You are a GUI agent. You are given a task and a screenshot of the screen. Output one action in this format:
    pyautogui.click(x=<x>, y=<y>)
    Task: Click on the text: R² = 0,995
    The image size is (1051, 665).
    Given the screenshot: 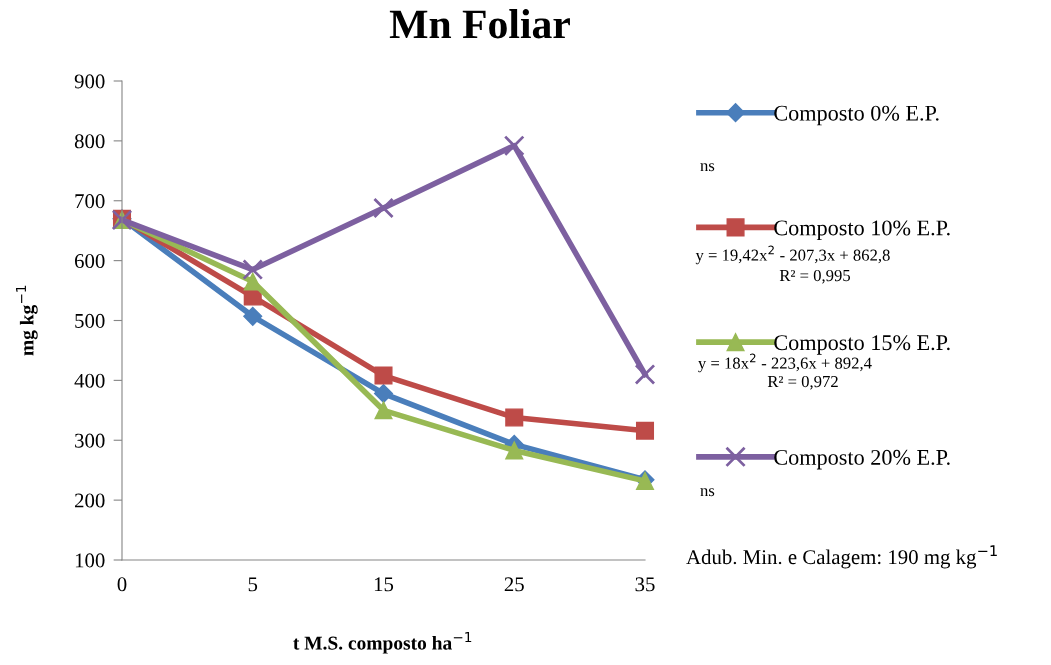 What is the action you would take?
    pyautogui.click(x=815, y=276)
    